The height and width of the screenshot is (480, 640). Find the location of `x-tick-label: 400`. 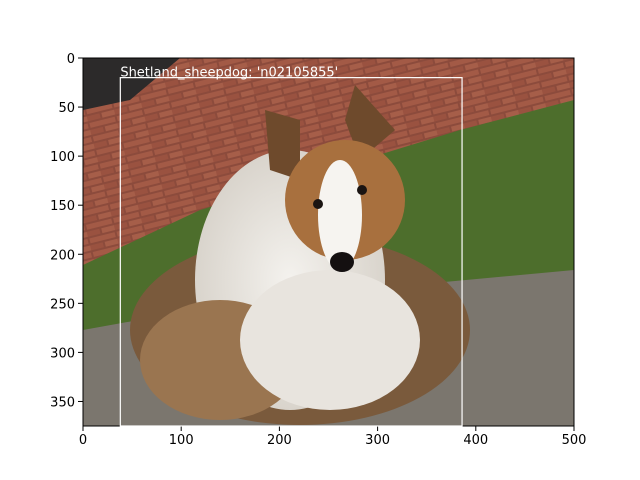

x-tick-label: 400 is located at coordinates (475, 440).